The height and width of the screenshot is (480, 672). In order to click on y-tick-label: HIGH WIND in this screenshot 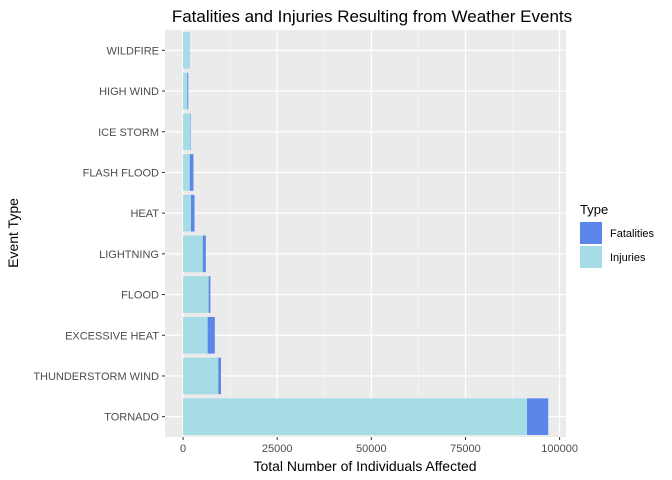, I will do `click(129, 92)`.